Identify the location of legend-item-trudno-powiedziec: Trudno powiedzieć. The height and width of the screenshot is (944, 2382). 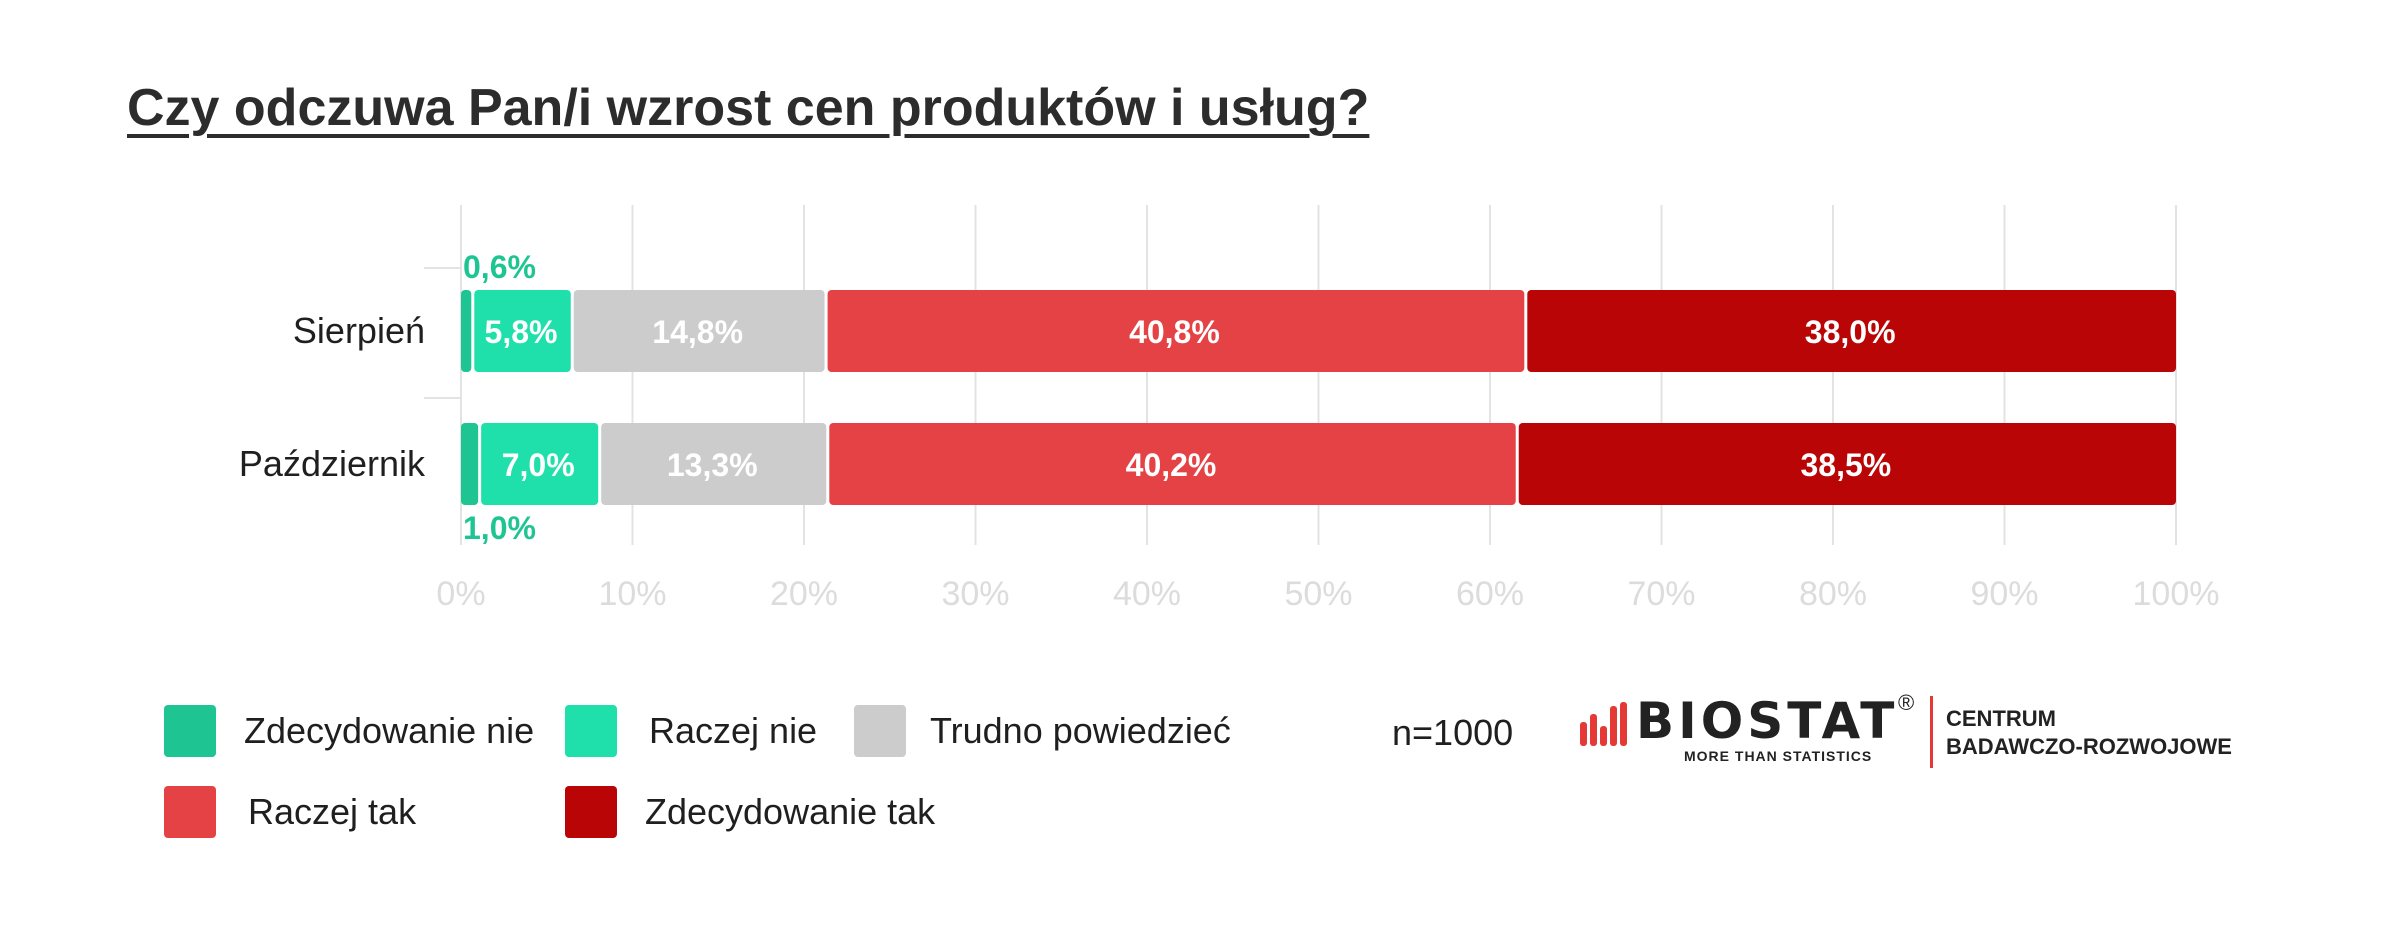
(1042, 731).